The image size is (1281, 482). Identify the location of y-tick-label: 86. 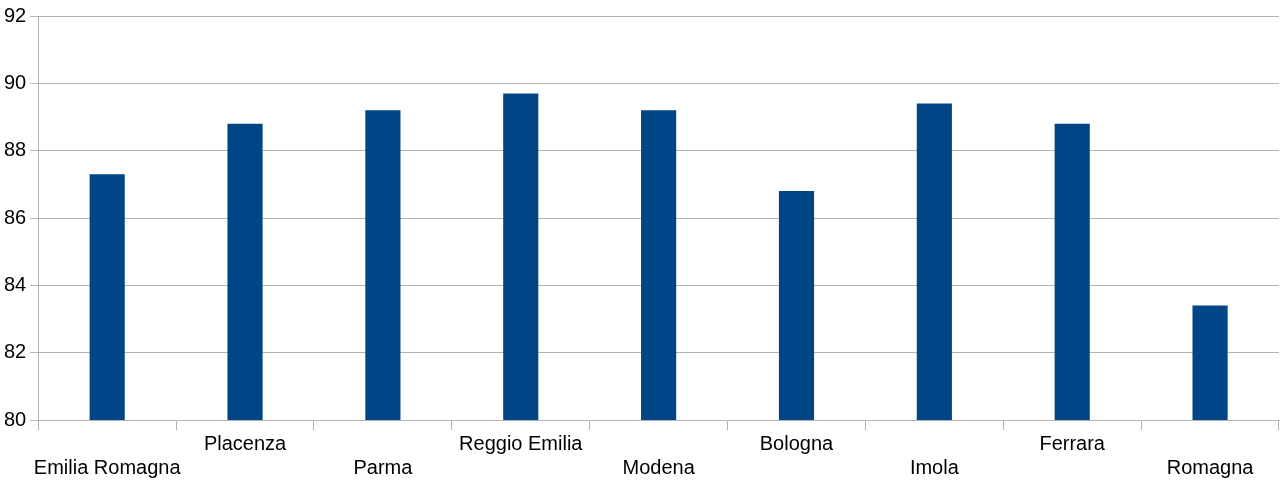
(15, 216).